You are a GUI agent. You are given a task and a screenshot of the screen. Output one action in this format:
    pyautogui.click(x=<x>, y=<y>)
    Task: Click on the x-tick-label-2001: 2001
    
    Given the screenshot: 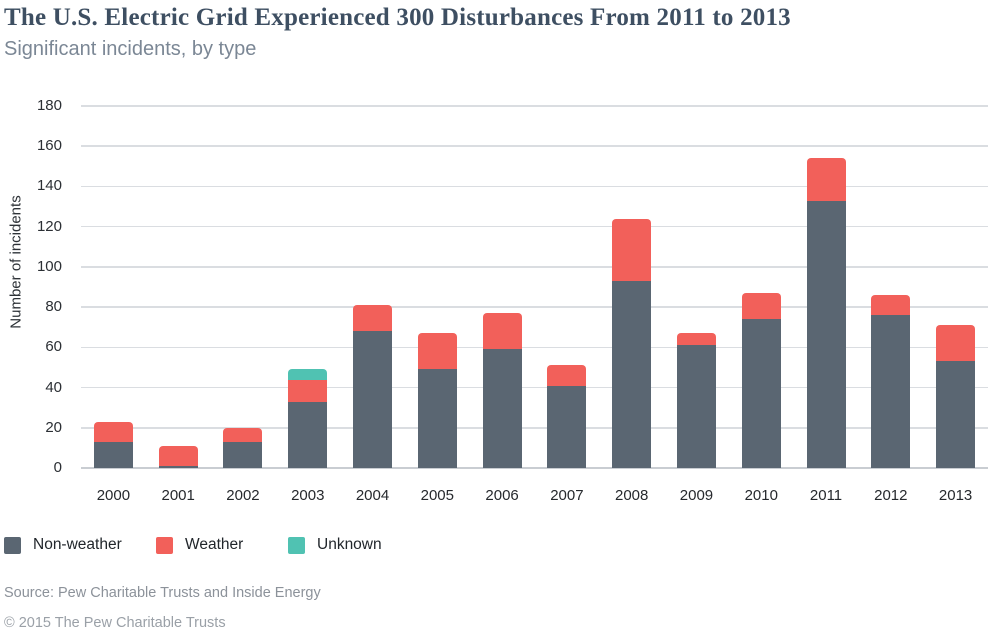 What is the action you would take?
    pyautogui.click(x=178, y=495)
    